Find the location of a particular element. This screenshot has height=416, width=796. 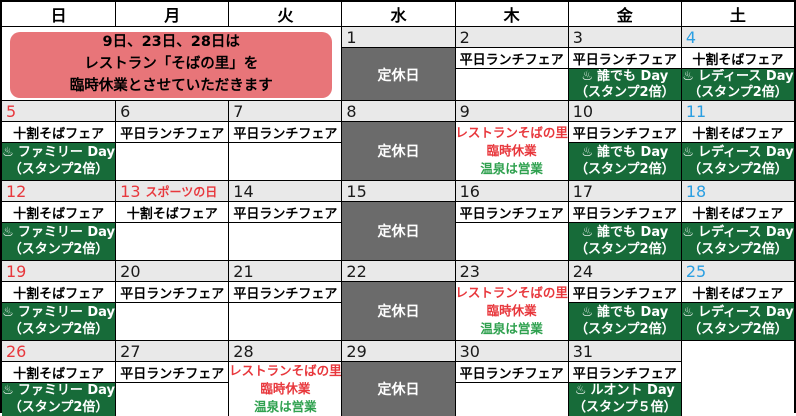

day-number: 4 is located at coordinates (737, 37).